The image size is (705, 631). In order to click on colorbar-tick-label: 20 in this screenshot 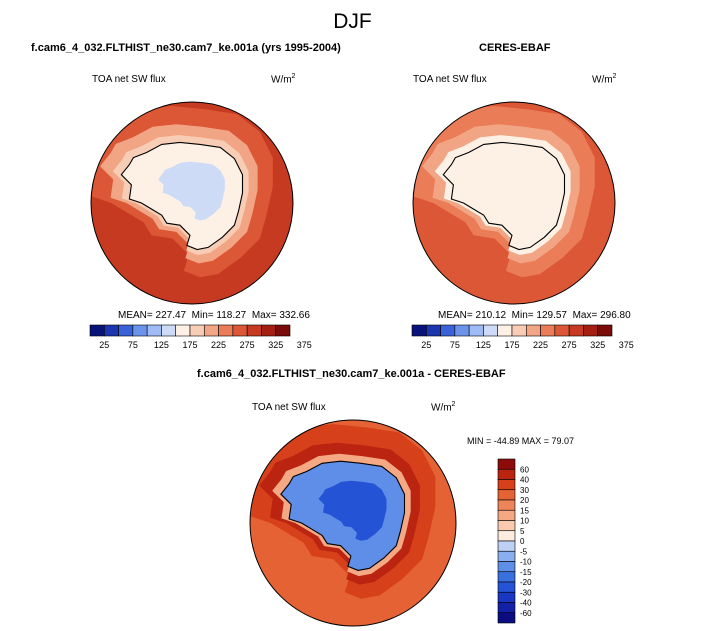, I will do `click(524, 500)`.